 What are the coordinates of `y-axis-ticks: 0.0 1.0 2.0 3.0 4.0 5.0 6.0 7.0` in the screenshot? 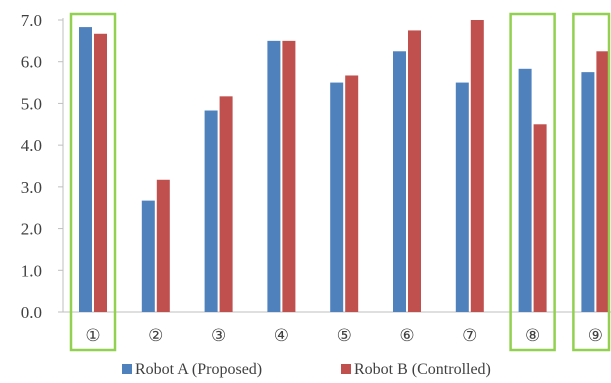 It's located at (42, 166).